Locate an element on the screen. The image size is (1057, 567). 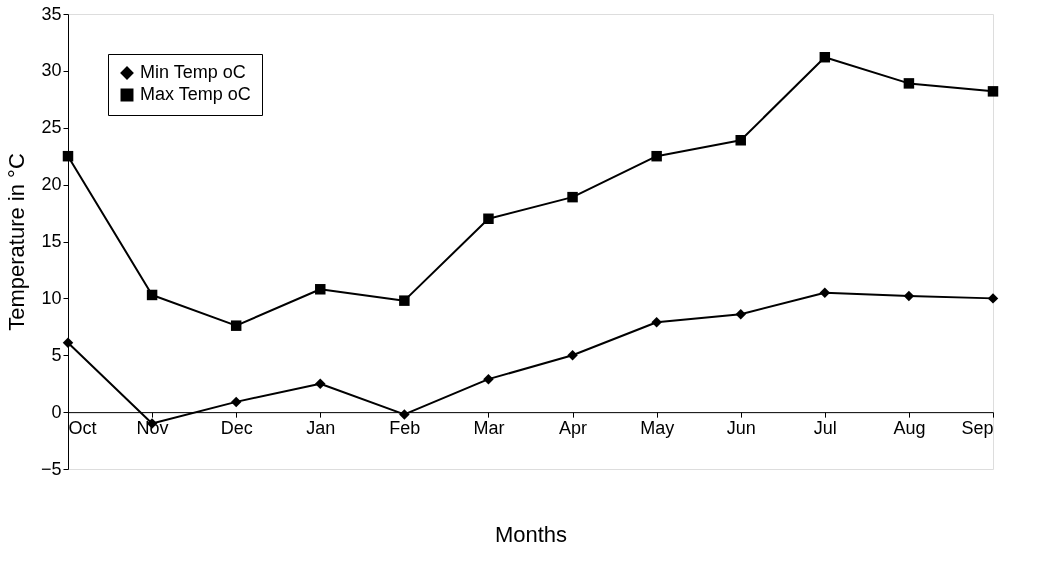
x-tick-label: Jul is located at coordinates (825, 427).